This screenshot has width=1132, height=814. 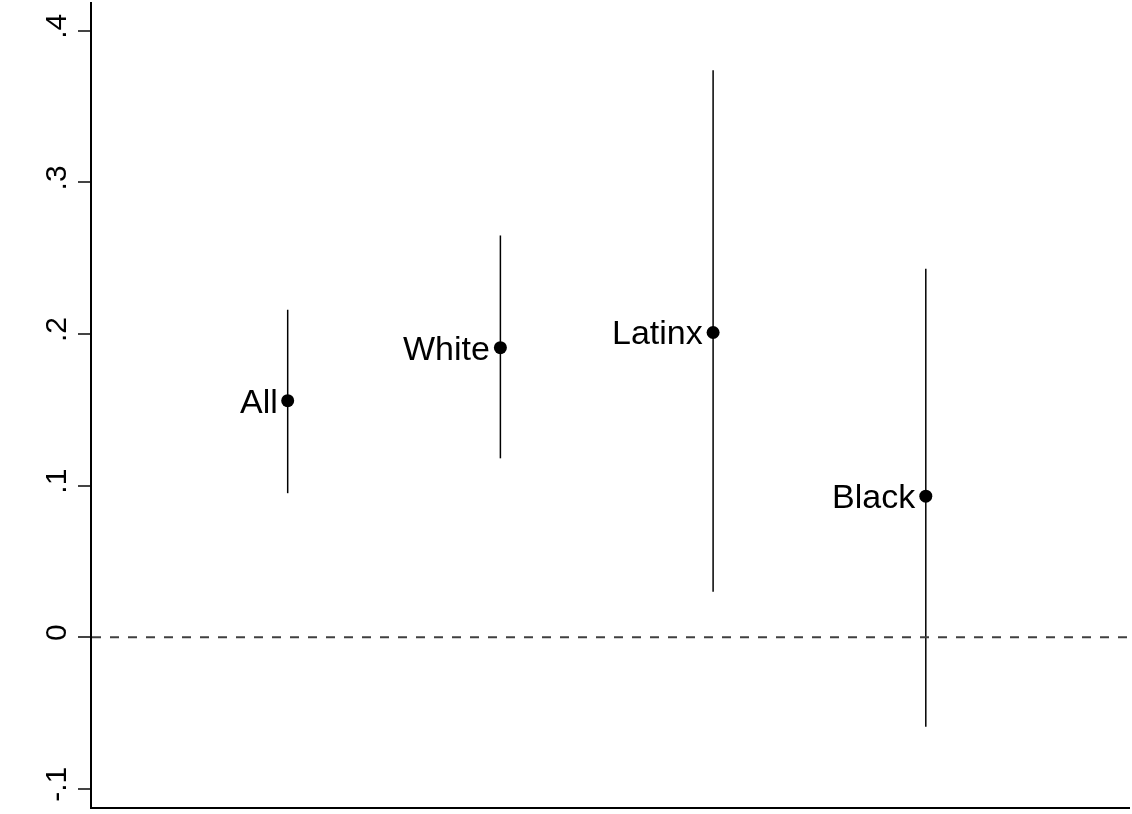 I want to click on series-label: All, so click(x=259, y=401).